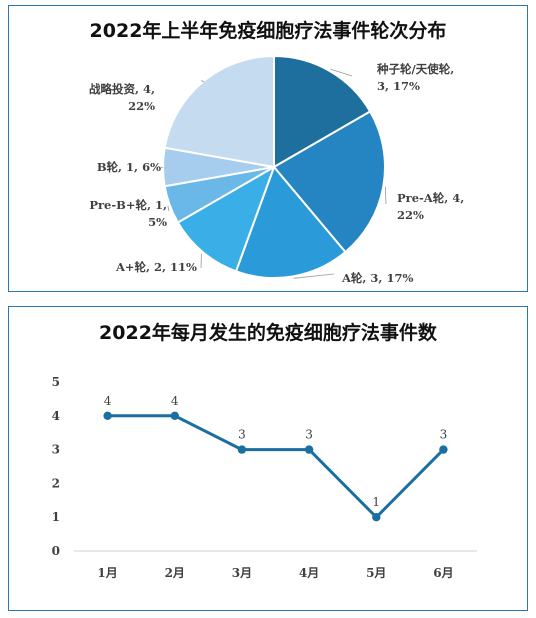 Image resolution: width=536 pixels, height=618 pixels. Describe the element at coordinates (56, 483) in the screenshot. I see `y-tick-label: 2` at that location.